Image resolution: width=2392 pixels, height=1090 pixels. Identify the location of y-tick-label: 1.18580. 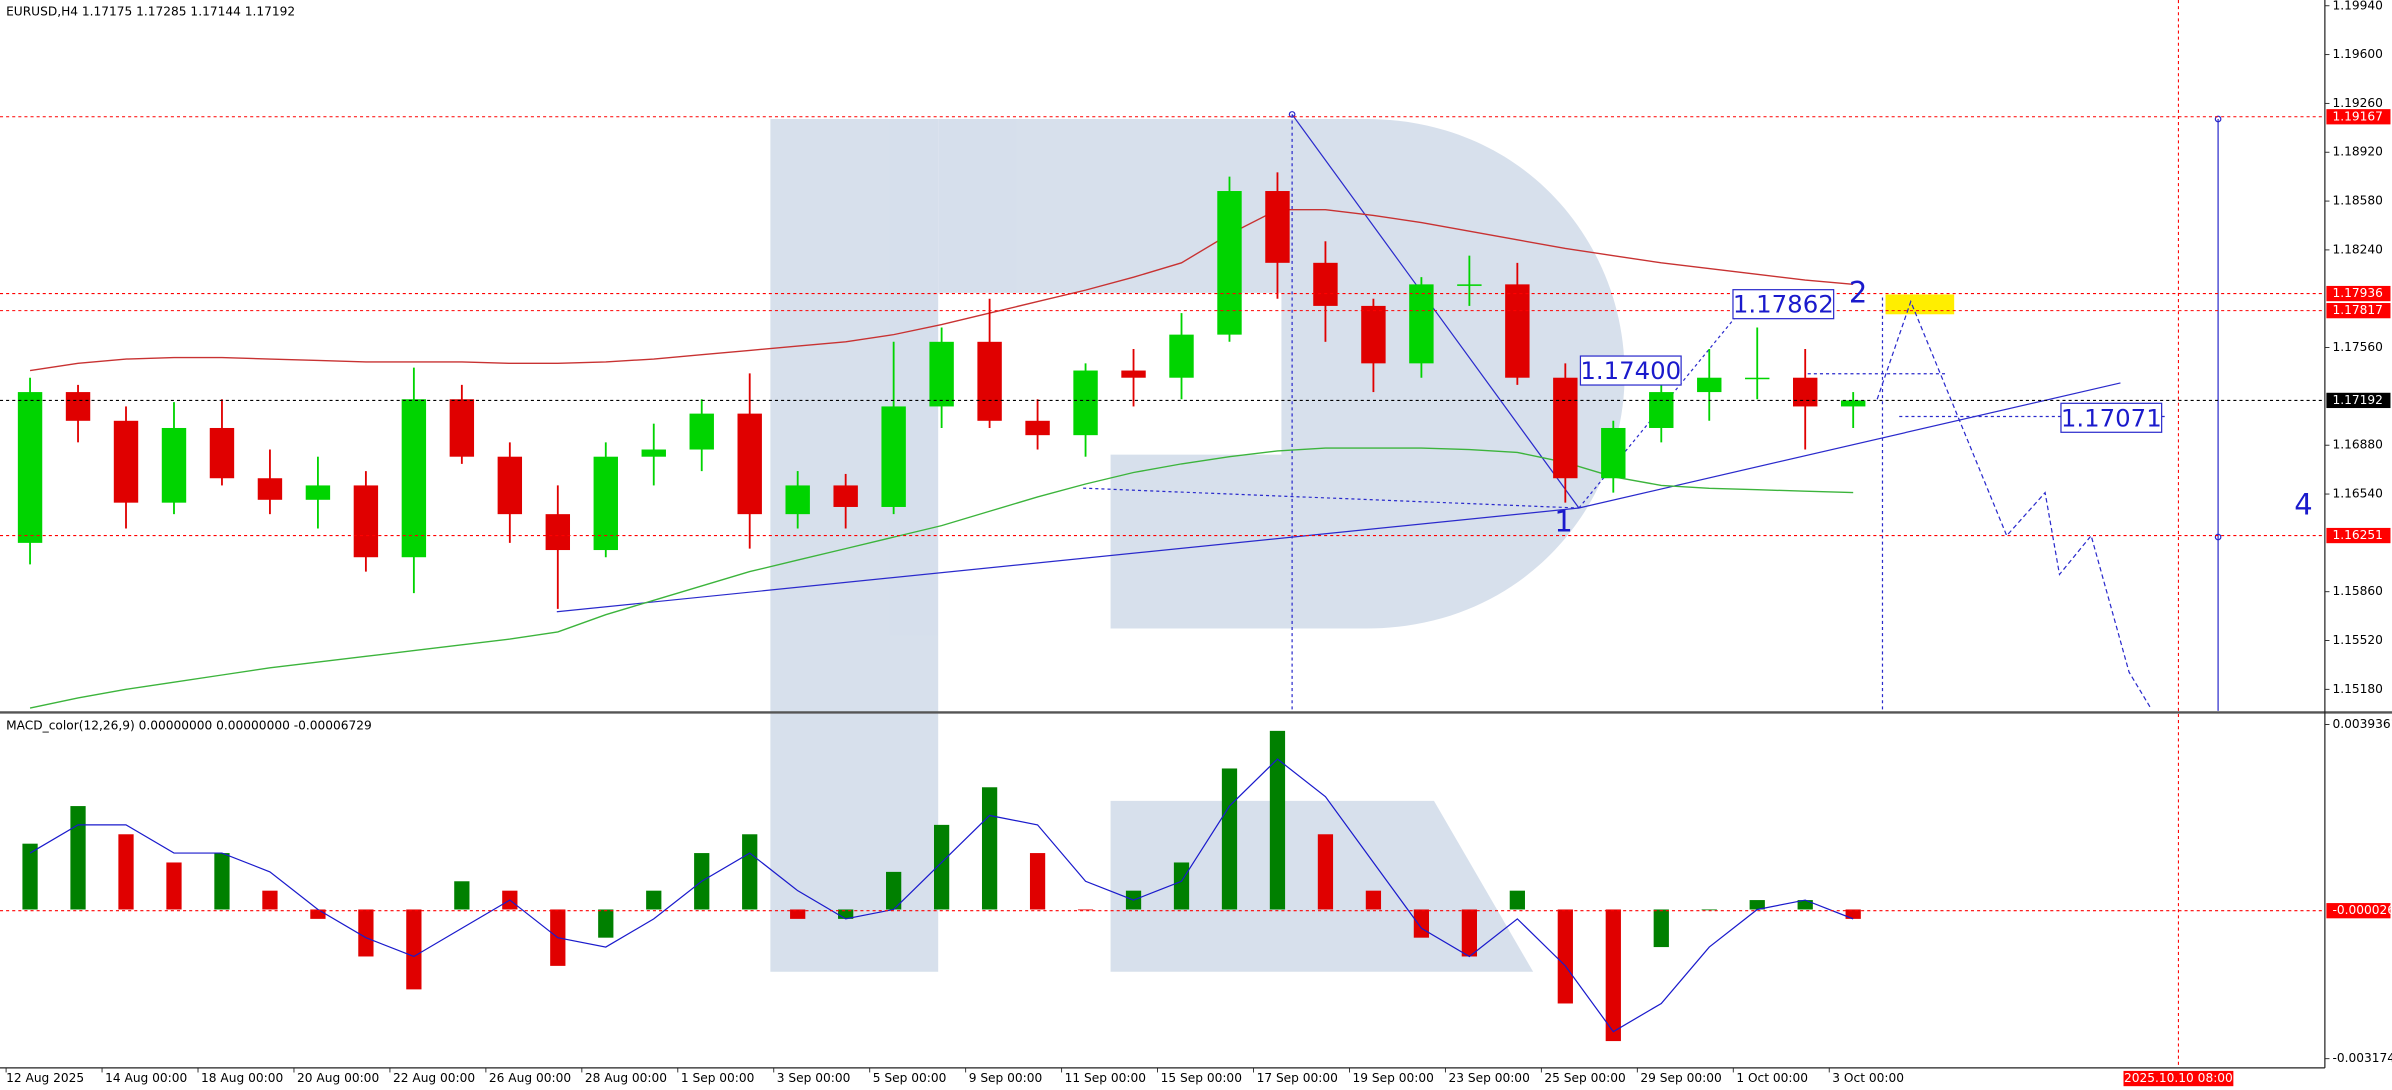
(2358, 201).